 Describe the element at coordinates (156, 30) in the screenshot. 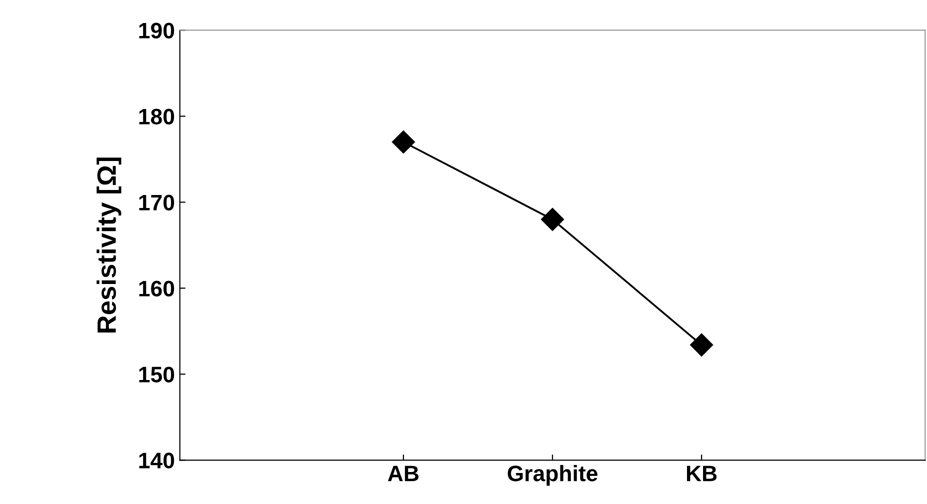

I see `y-tick-label: 190` at that location.